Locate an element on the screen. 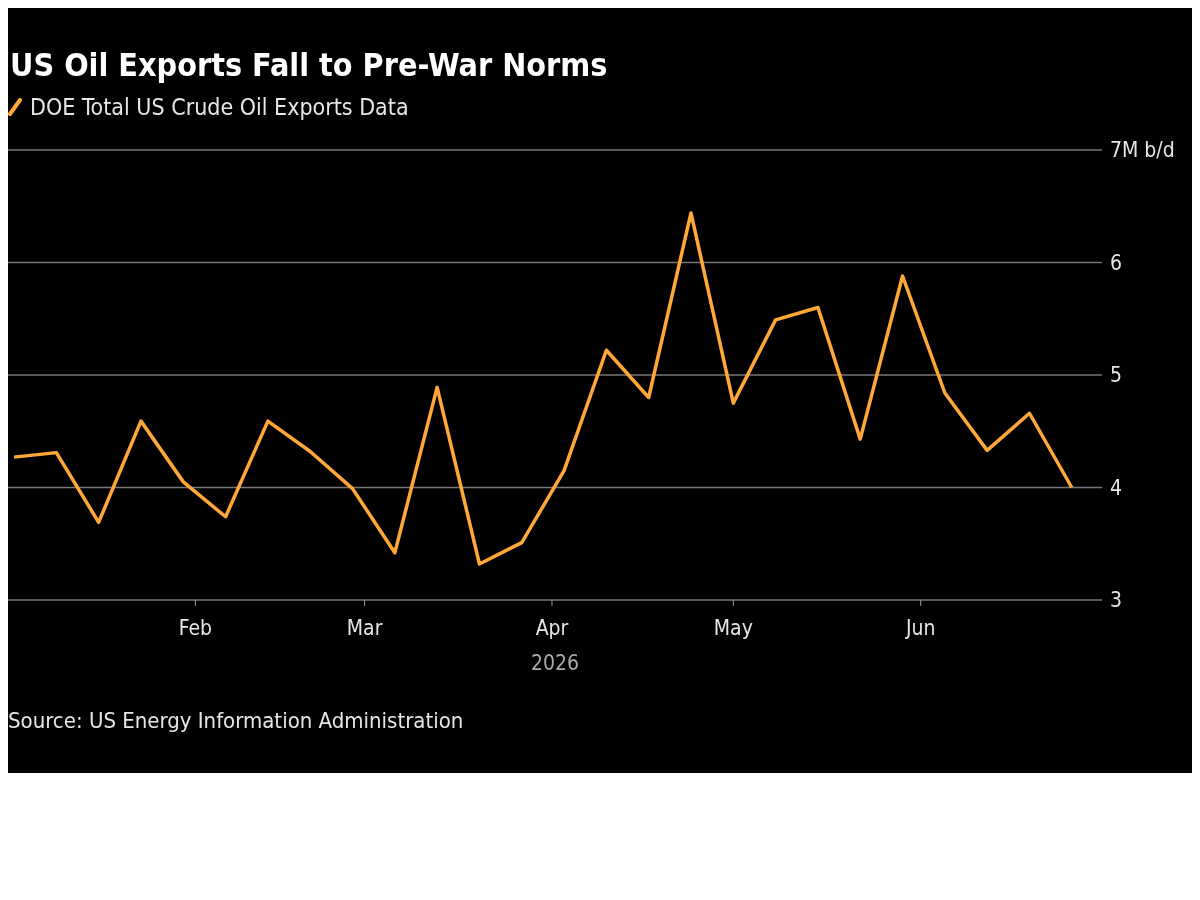  chart-title: US Oil Exports Fall to Pre-War Norms is located at coordinates (309, 65).